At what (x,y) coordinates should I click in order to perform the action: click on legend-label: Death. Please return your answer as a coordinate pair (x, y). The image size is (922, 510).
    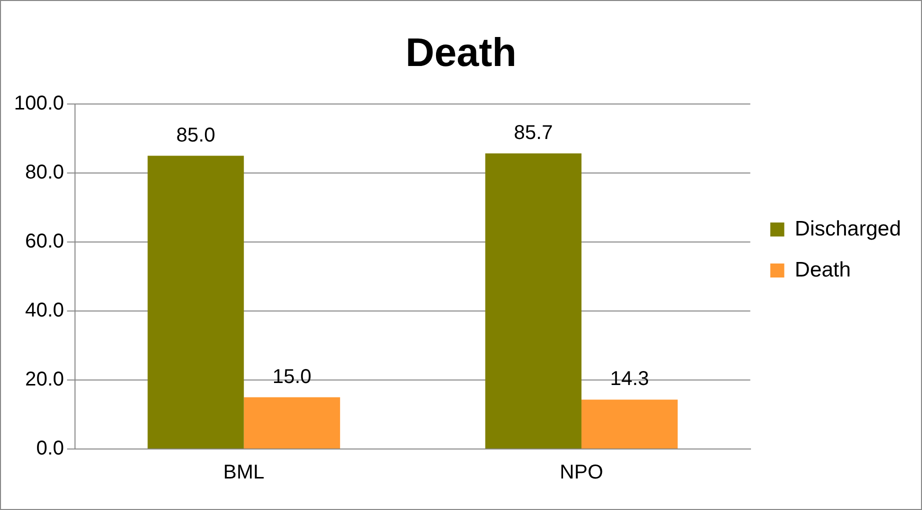
    Looking at the image, I should click on (822, 270).